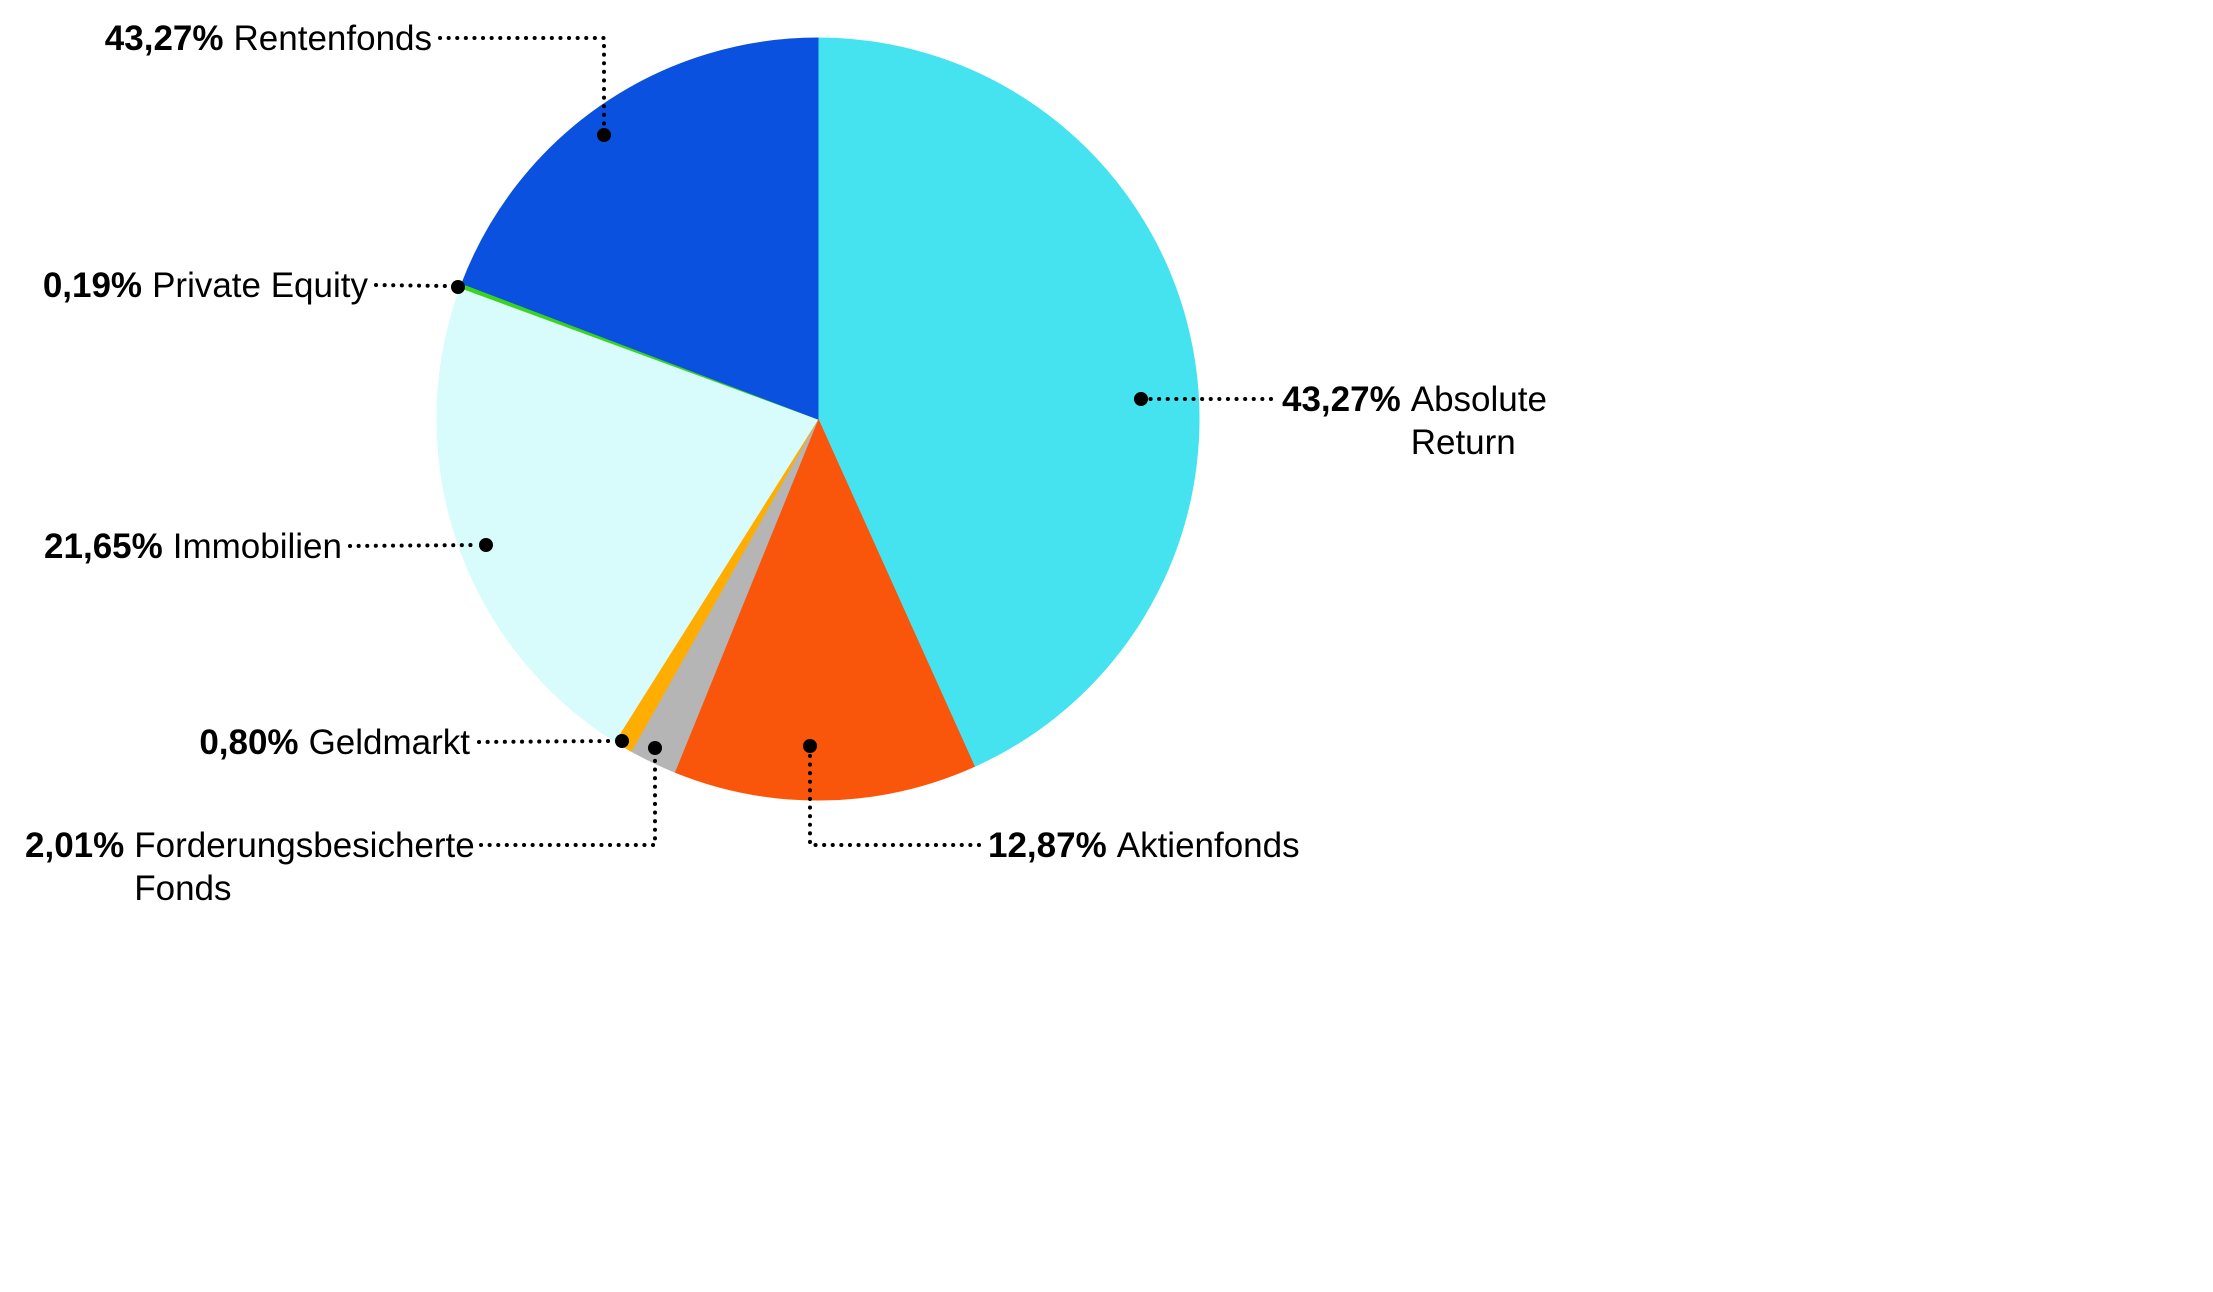  I want to click on callout-private-equity: 0,19% Private Equity, so click(205, 285).